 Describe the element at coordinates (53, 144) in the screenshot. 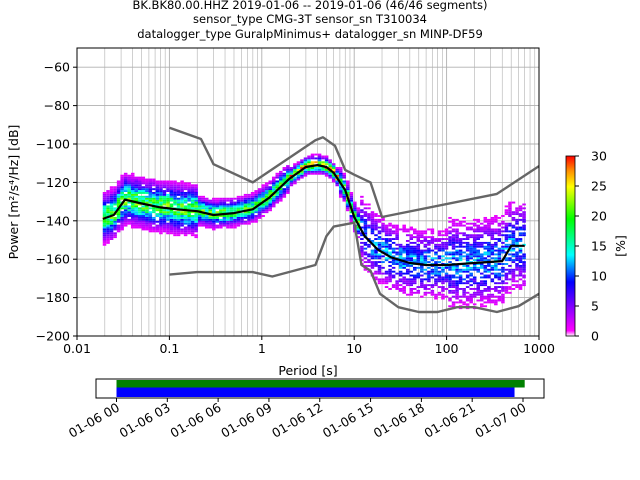

I see `y-tick-label: −100` at that location.